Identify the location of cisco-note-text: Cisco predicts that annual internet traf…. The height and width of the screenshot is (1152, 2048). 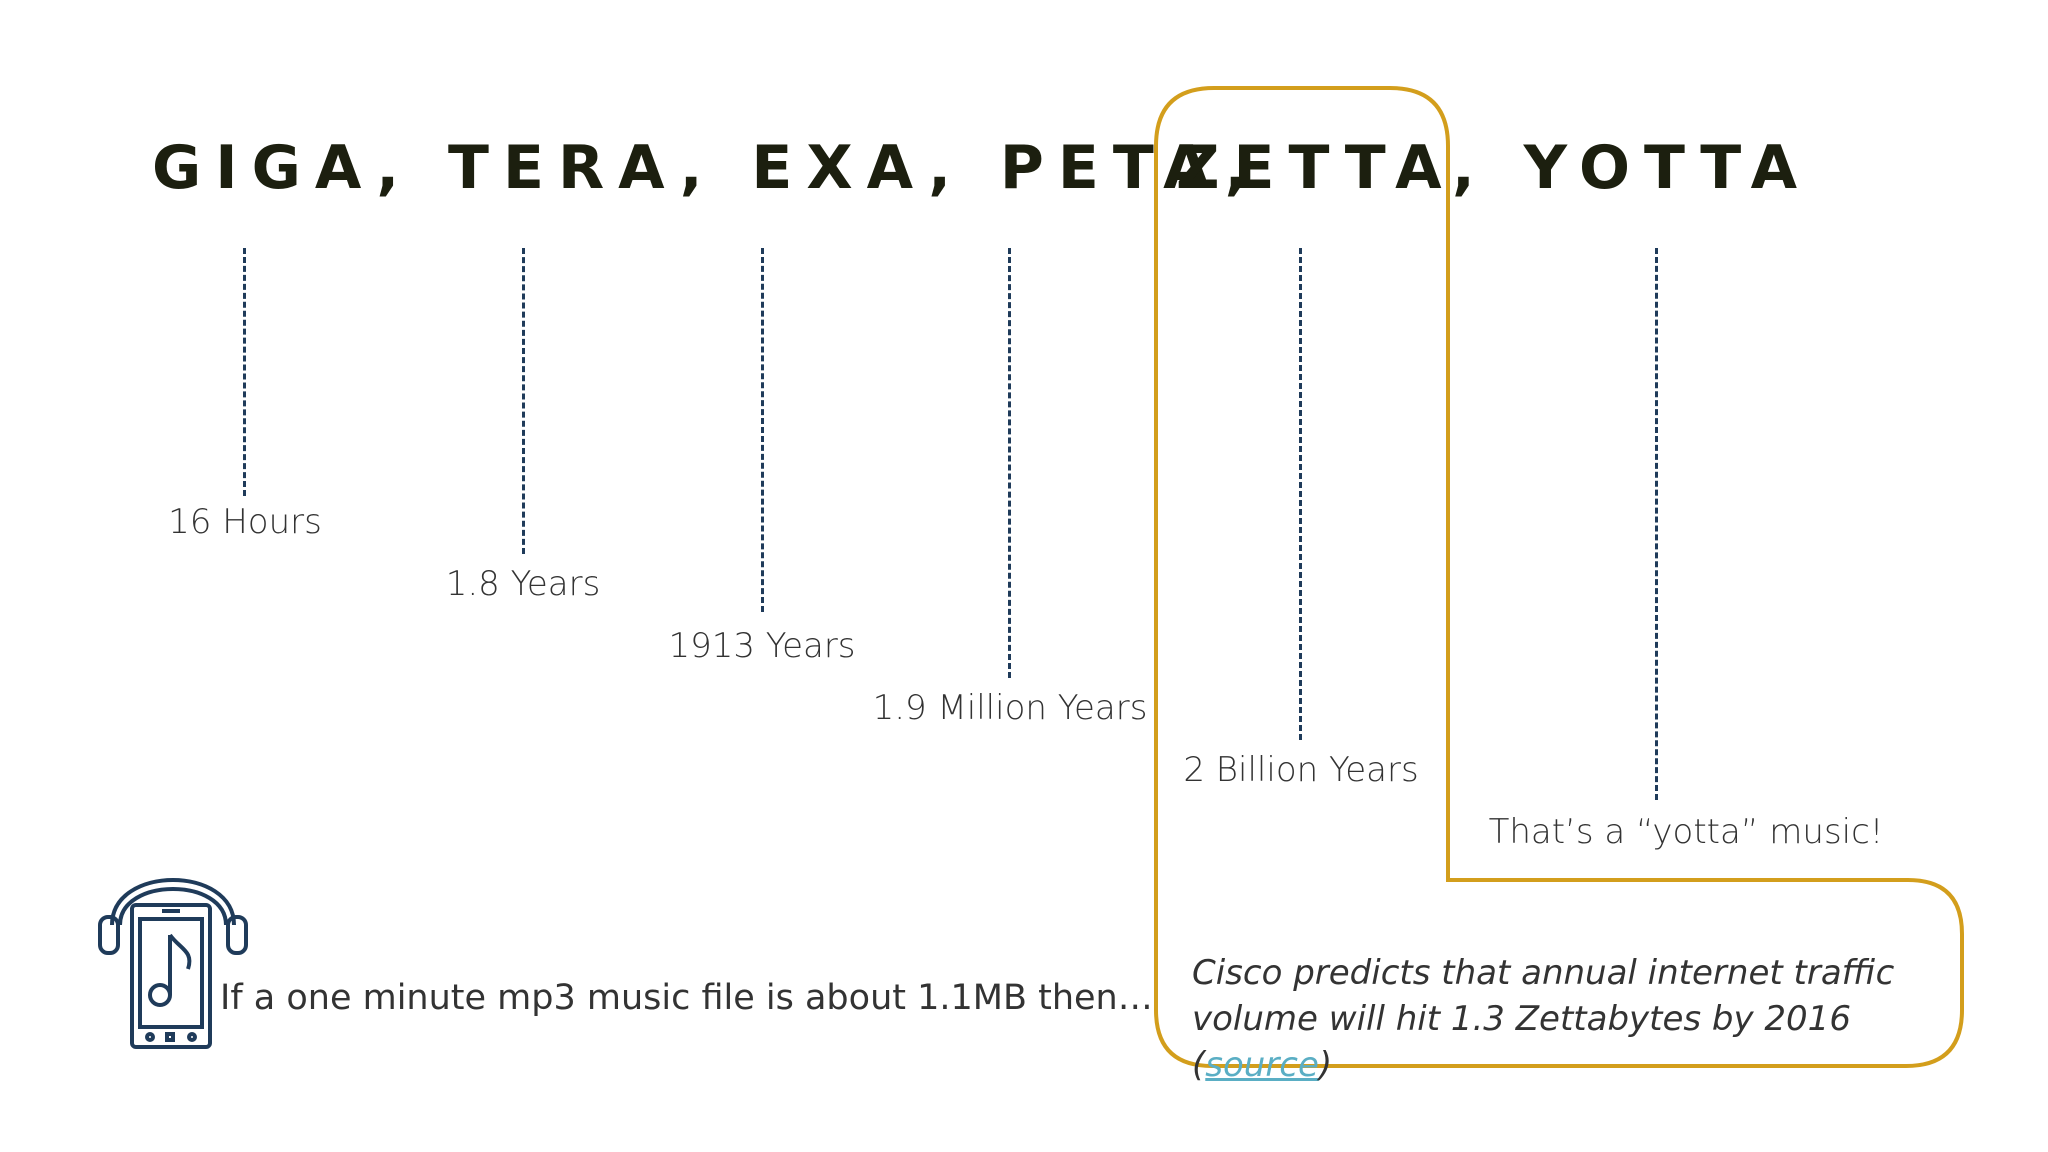
(1543, 1019).